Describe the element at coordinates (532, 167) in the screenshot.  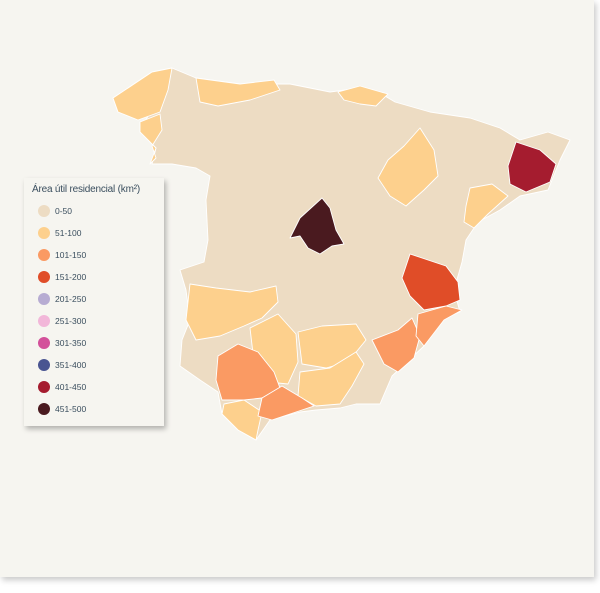
I see `region-barcelona` at that location.